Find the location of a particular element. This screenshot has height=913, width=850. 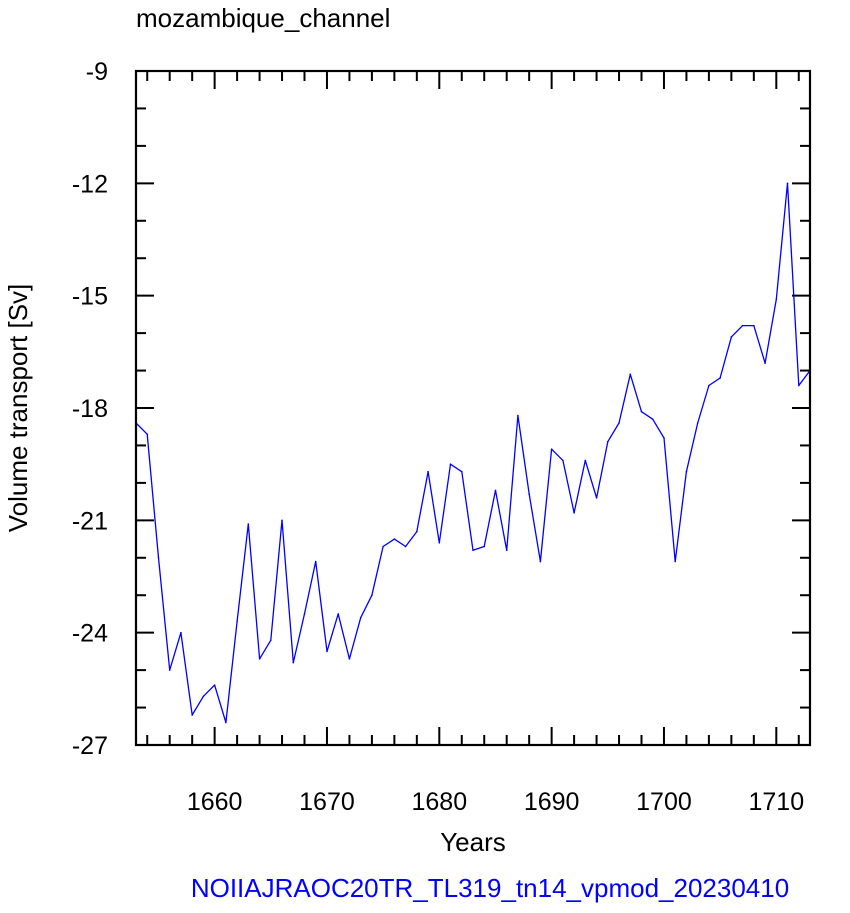

x-tick-label: 1680 is located at coordinates (439, 802).